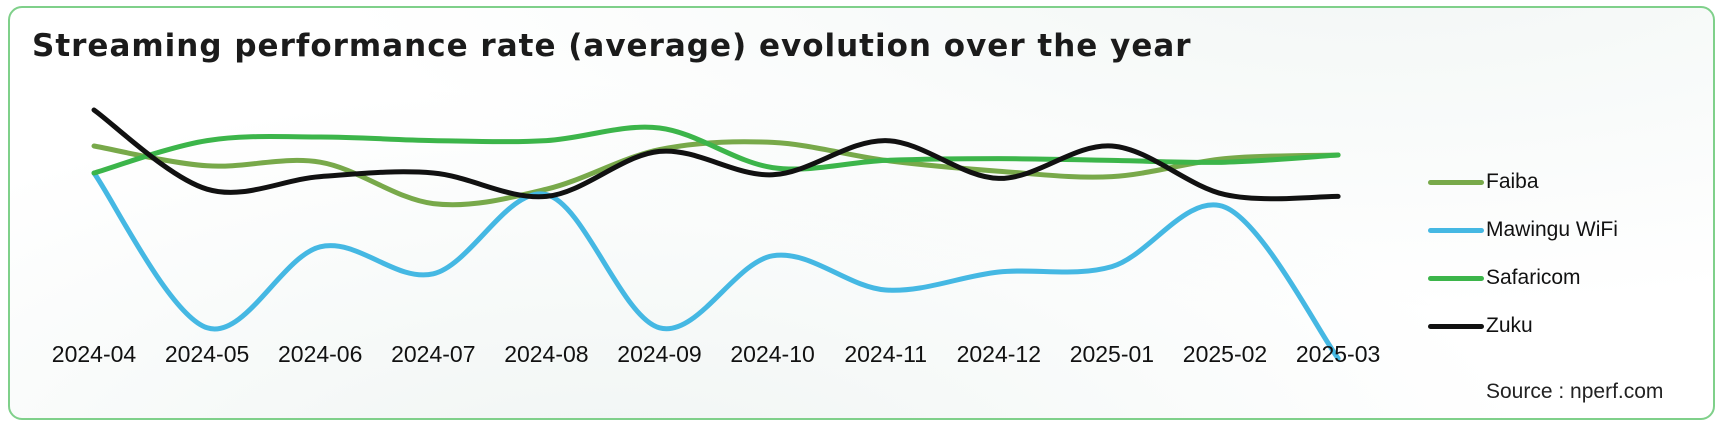 This screenshot has height=430, width=1727. I want to click on x-tick-label: 2024-12, so click(999, 354).